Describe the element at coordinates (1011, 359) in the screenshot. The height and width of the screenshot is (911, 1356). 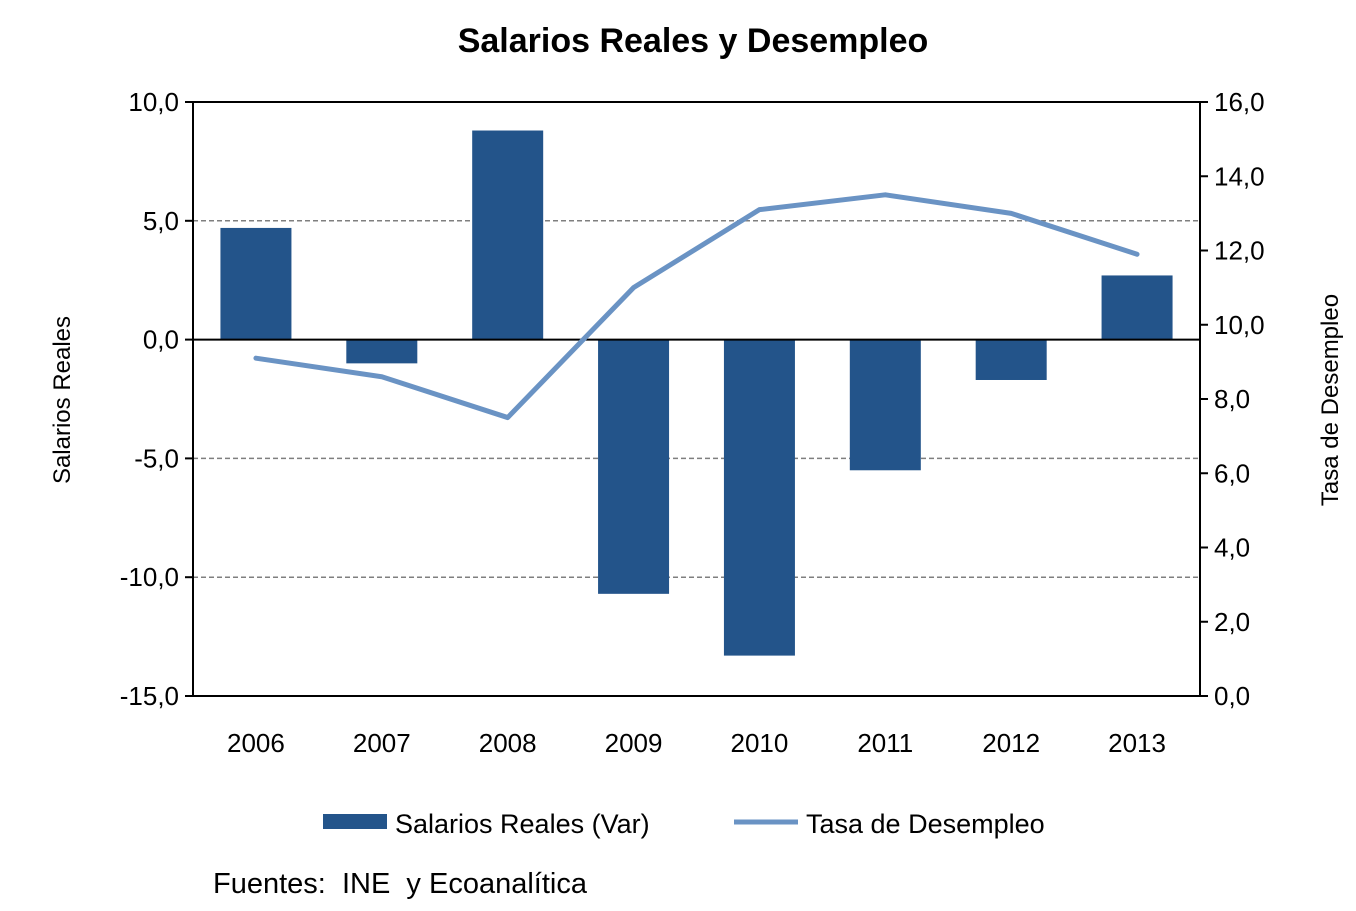
I see `bar-2012` at that location.